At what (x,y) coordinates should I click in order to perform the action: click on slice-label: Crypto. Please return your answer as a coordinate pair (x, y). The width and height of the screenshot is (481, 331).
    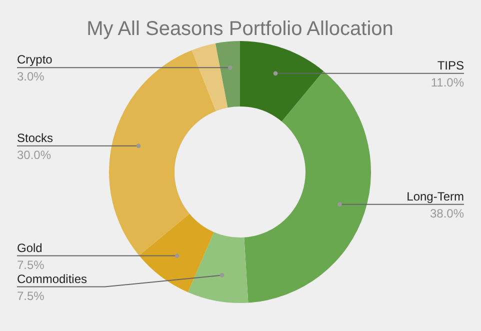
    Looking at the image, I should click on (35, 59).